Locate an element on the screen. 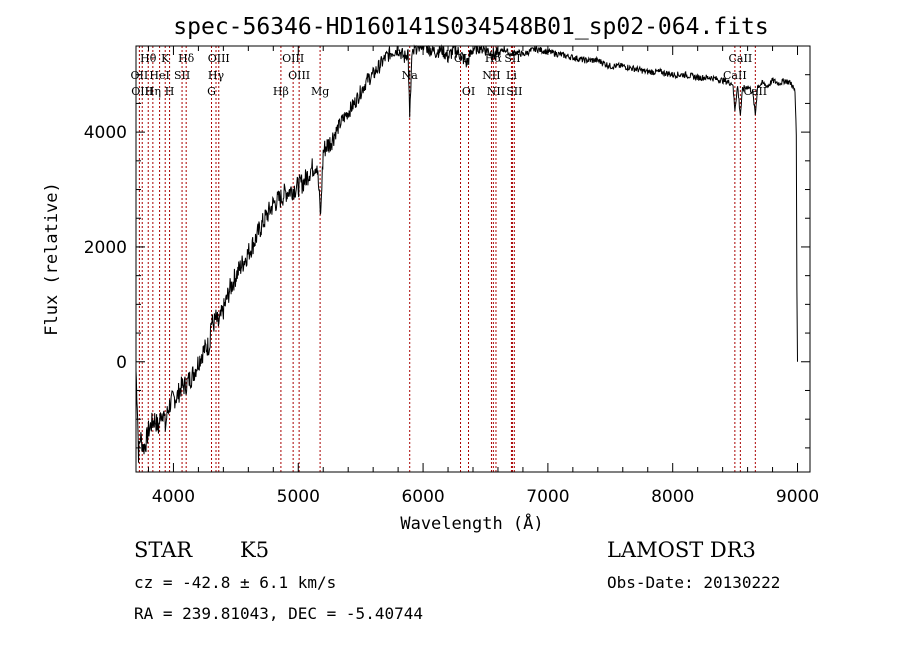 The height and width of the screenshot is (649, 900). y-tick-label-4000: 4000 is located at coordinates (105, 133).